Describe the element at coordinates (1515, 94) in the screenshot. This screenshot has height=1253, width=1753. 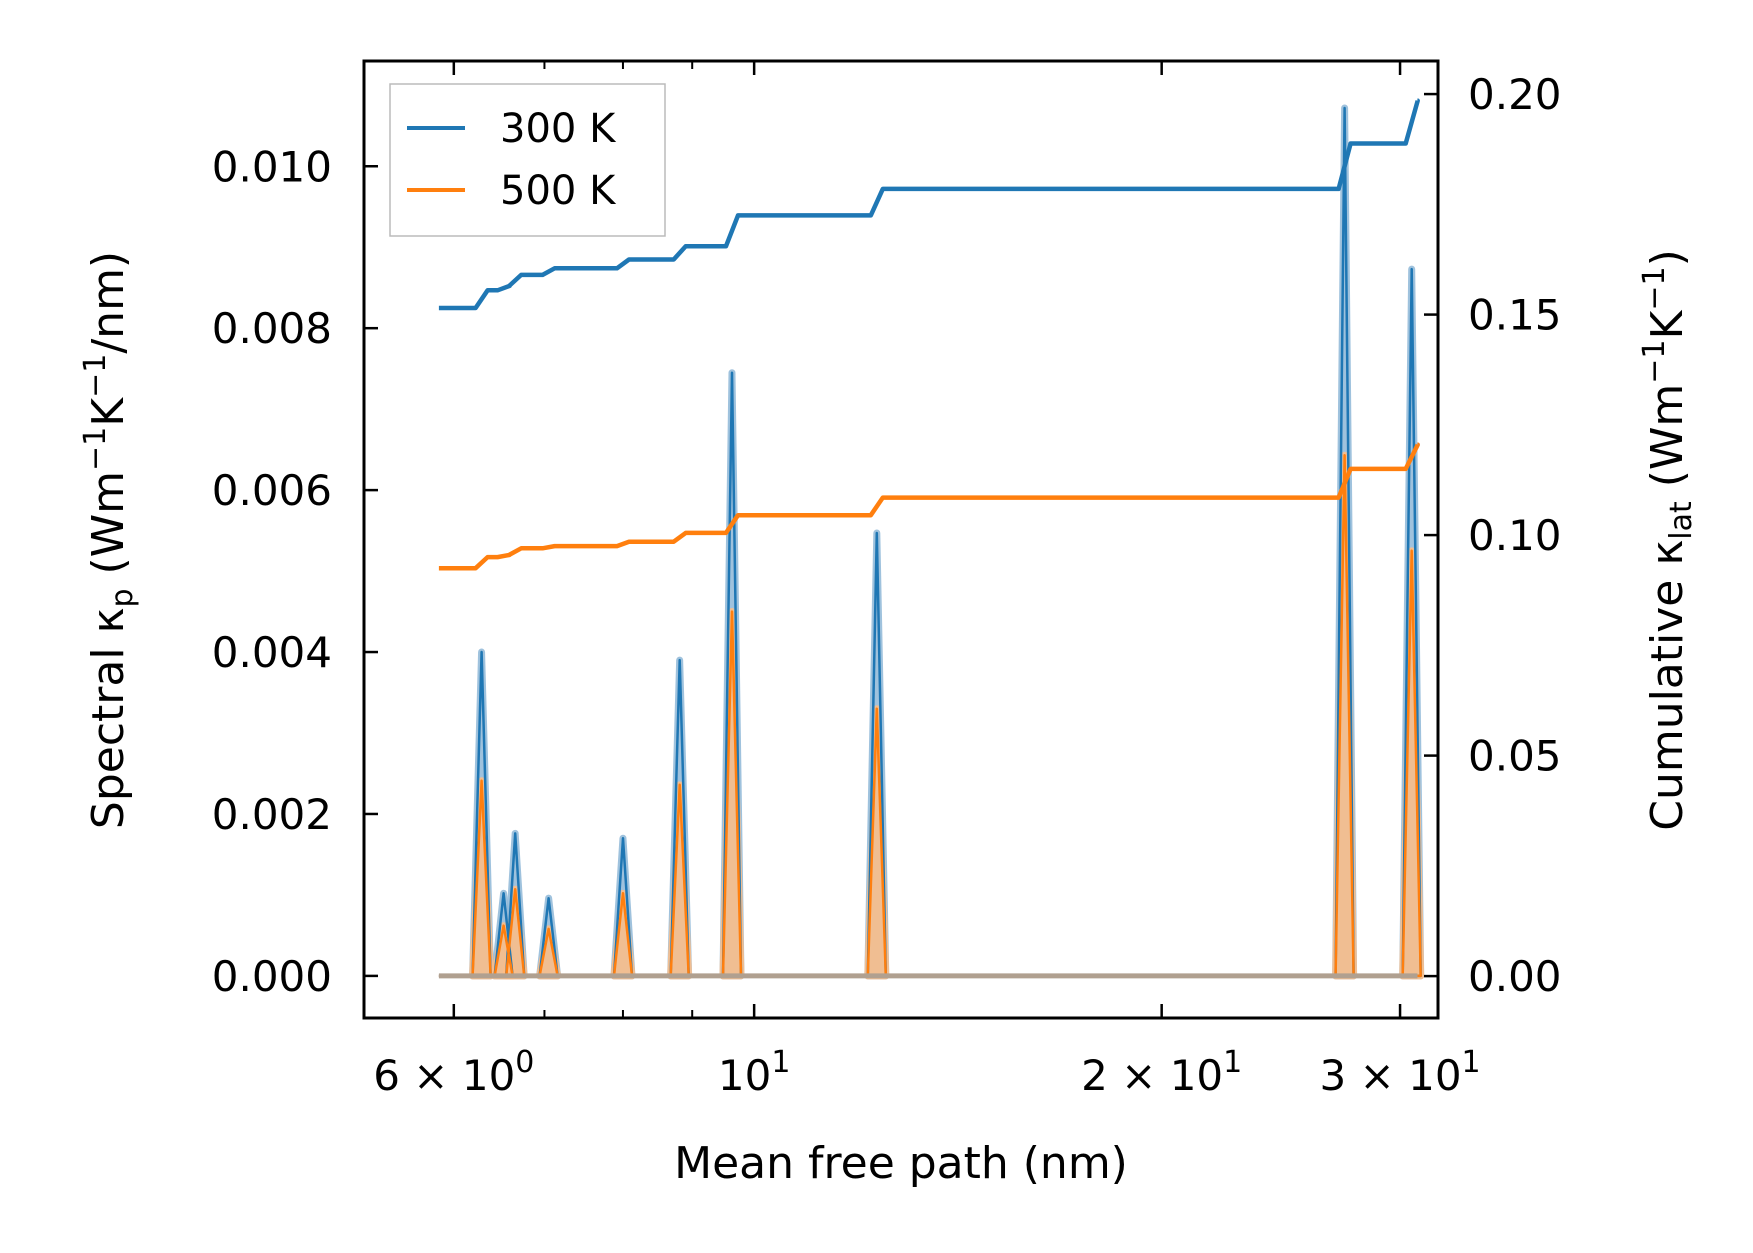
I see `y-right-tick-label-4: 0.20` at that location.